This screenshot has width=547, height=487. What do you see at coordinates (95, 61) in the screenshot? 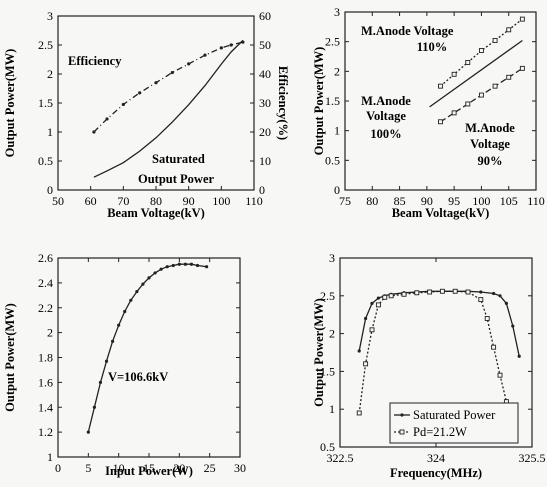
I see `annotation-text: Efficiency` at bounding box center [95, 61].